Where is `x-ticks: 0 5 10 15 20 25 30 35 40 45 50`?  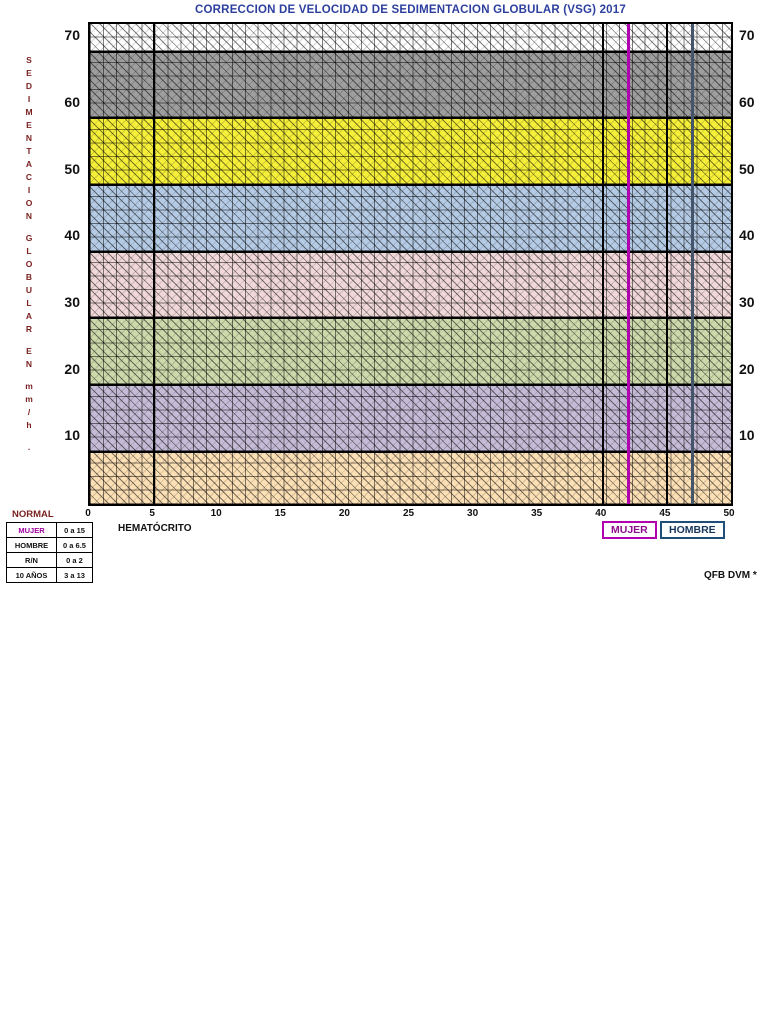 x-ticks: 0 5 10 15 20 25 30 35 40 45 50 is located at coordinates (409, 514).